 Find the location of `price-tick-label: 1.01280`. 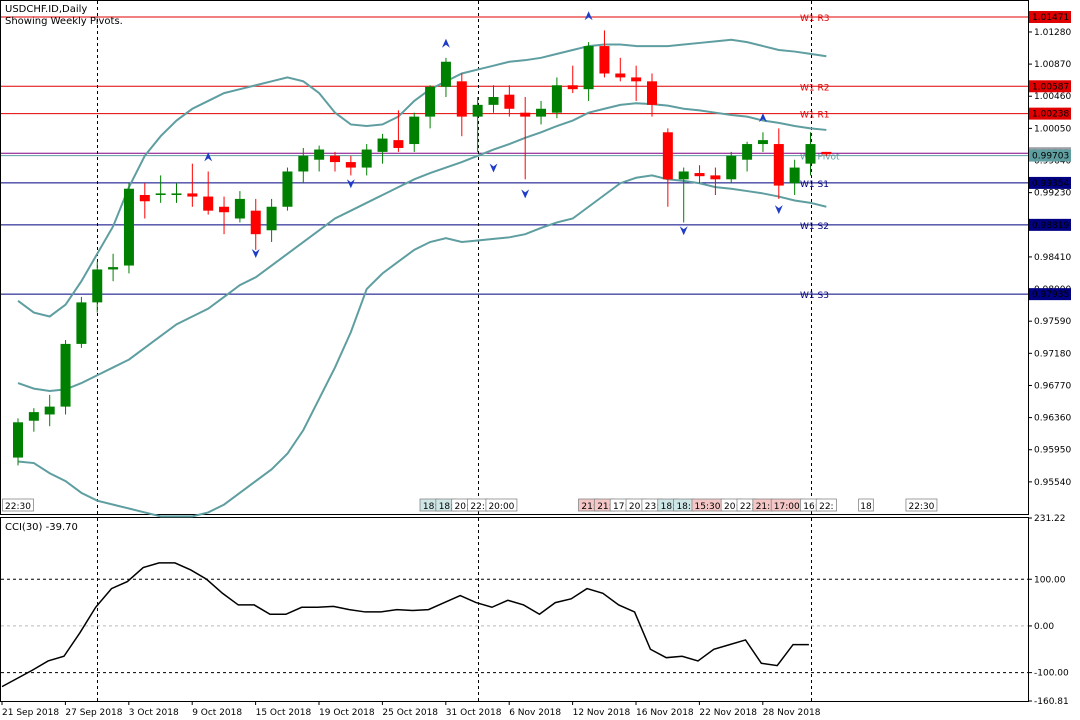

price-tick-label: 1.01280 is located at coordinates (1052, 33).